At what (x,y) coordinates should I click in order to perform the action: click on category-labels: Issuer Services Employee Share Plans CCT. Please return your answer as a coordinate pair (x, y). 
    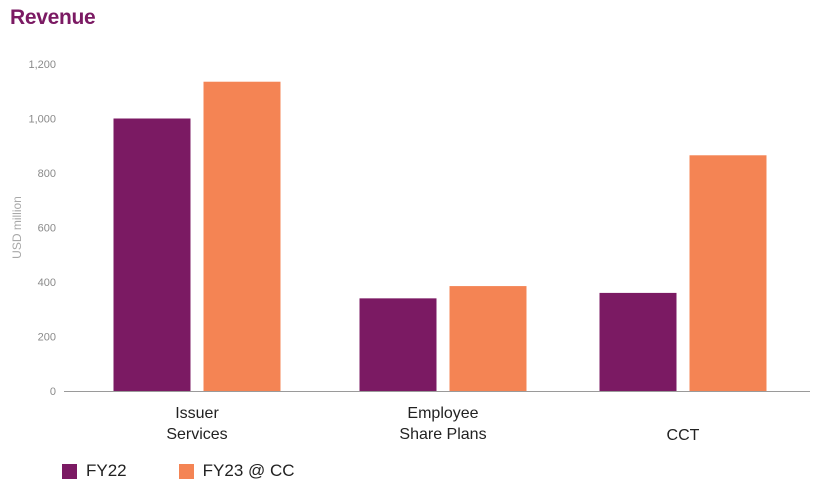
    Looking at the image, I should click on (432, 424).